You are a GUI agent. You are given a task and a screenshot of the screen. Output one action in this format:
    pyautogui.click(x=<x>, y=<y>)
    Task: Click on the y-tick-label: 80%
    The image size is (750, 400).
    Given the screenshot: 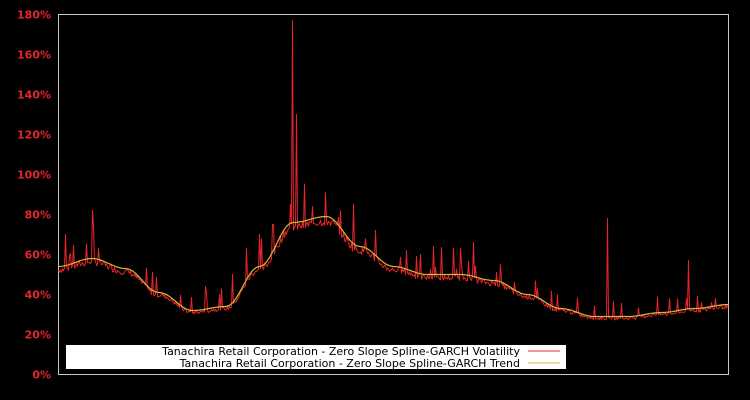 What is the action you would take?
    pyautogui.click(x=38, y=215)
    